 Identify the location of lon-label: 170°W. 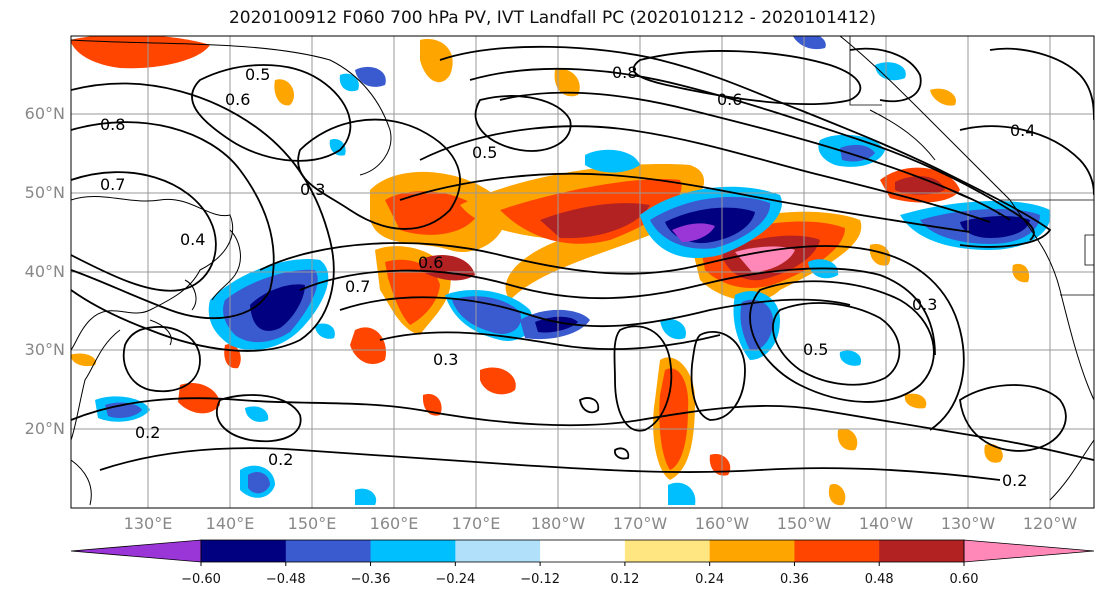
(640, 523).